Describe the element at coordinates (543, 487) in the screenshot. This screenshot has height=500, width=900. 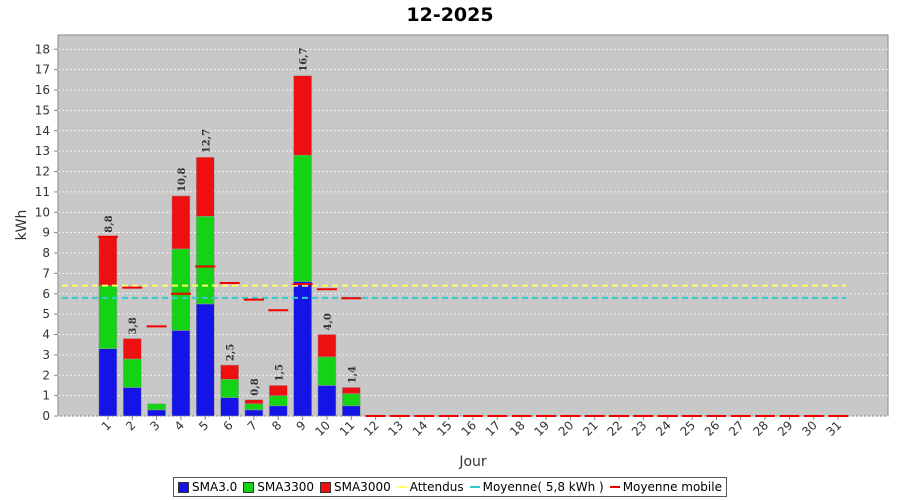
I see `legend-label: Moyenne( 5,8 kWh )` at that location.